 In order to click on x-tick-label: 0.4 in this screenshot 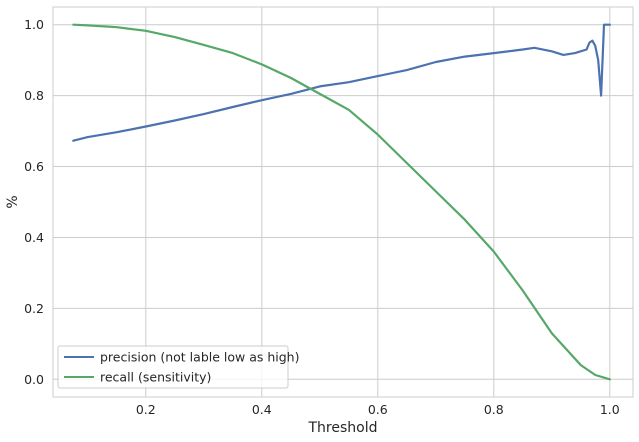, I will do `click(262, 409)`.